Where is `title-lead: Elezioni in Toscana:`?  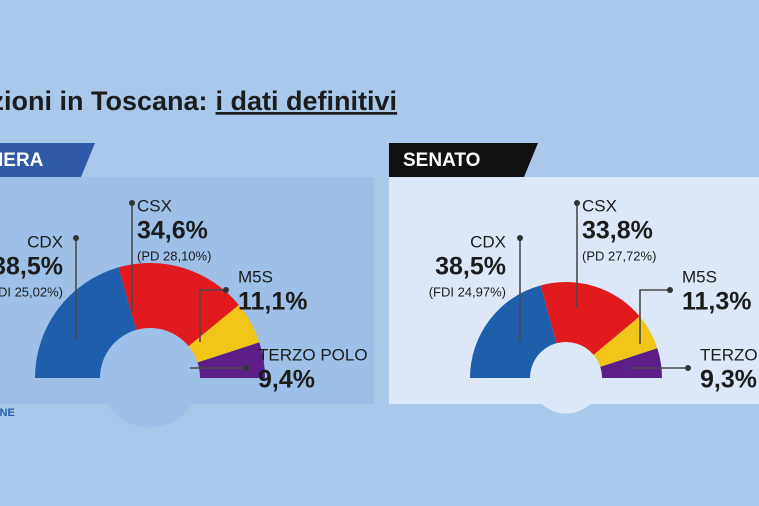 title-lead: Elezioni in Toscana: is located at coordinates (104, 101).